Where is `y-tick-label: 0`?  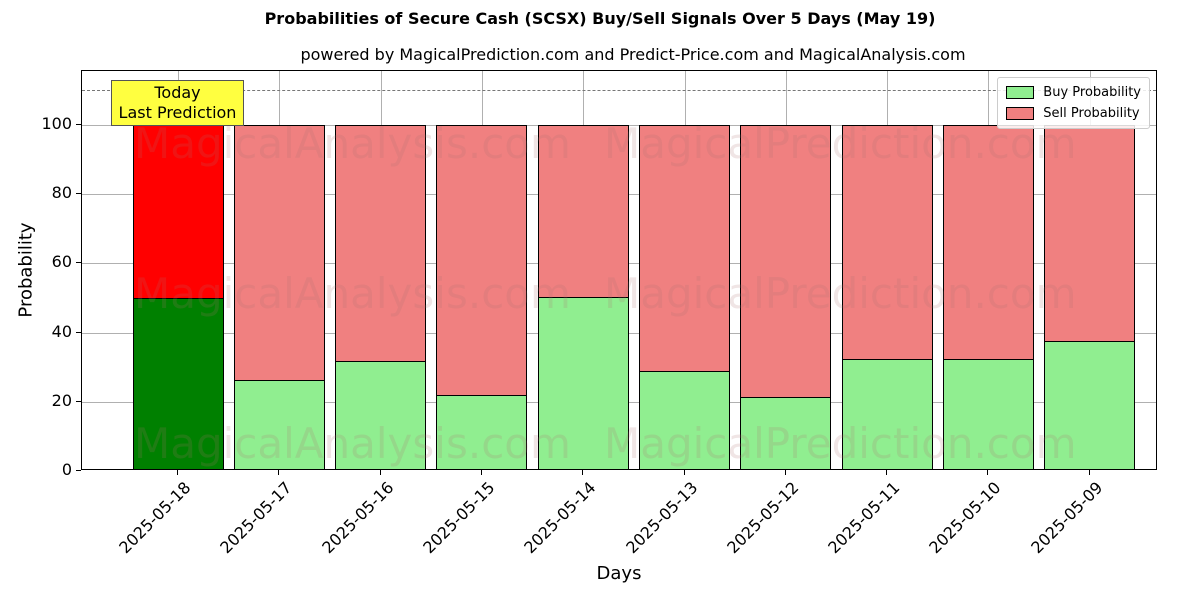
y-tick-label: 0 is located at coordinates (66, 469).